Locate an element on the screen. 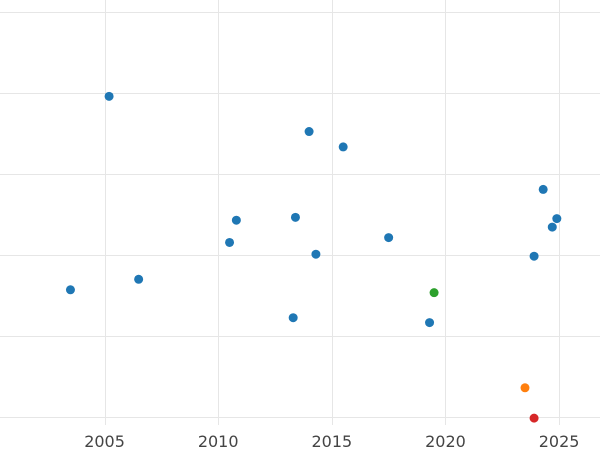 The image size is (600, 450). x-tick-label: 2020 is located at coordinates (445, 441).